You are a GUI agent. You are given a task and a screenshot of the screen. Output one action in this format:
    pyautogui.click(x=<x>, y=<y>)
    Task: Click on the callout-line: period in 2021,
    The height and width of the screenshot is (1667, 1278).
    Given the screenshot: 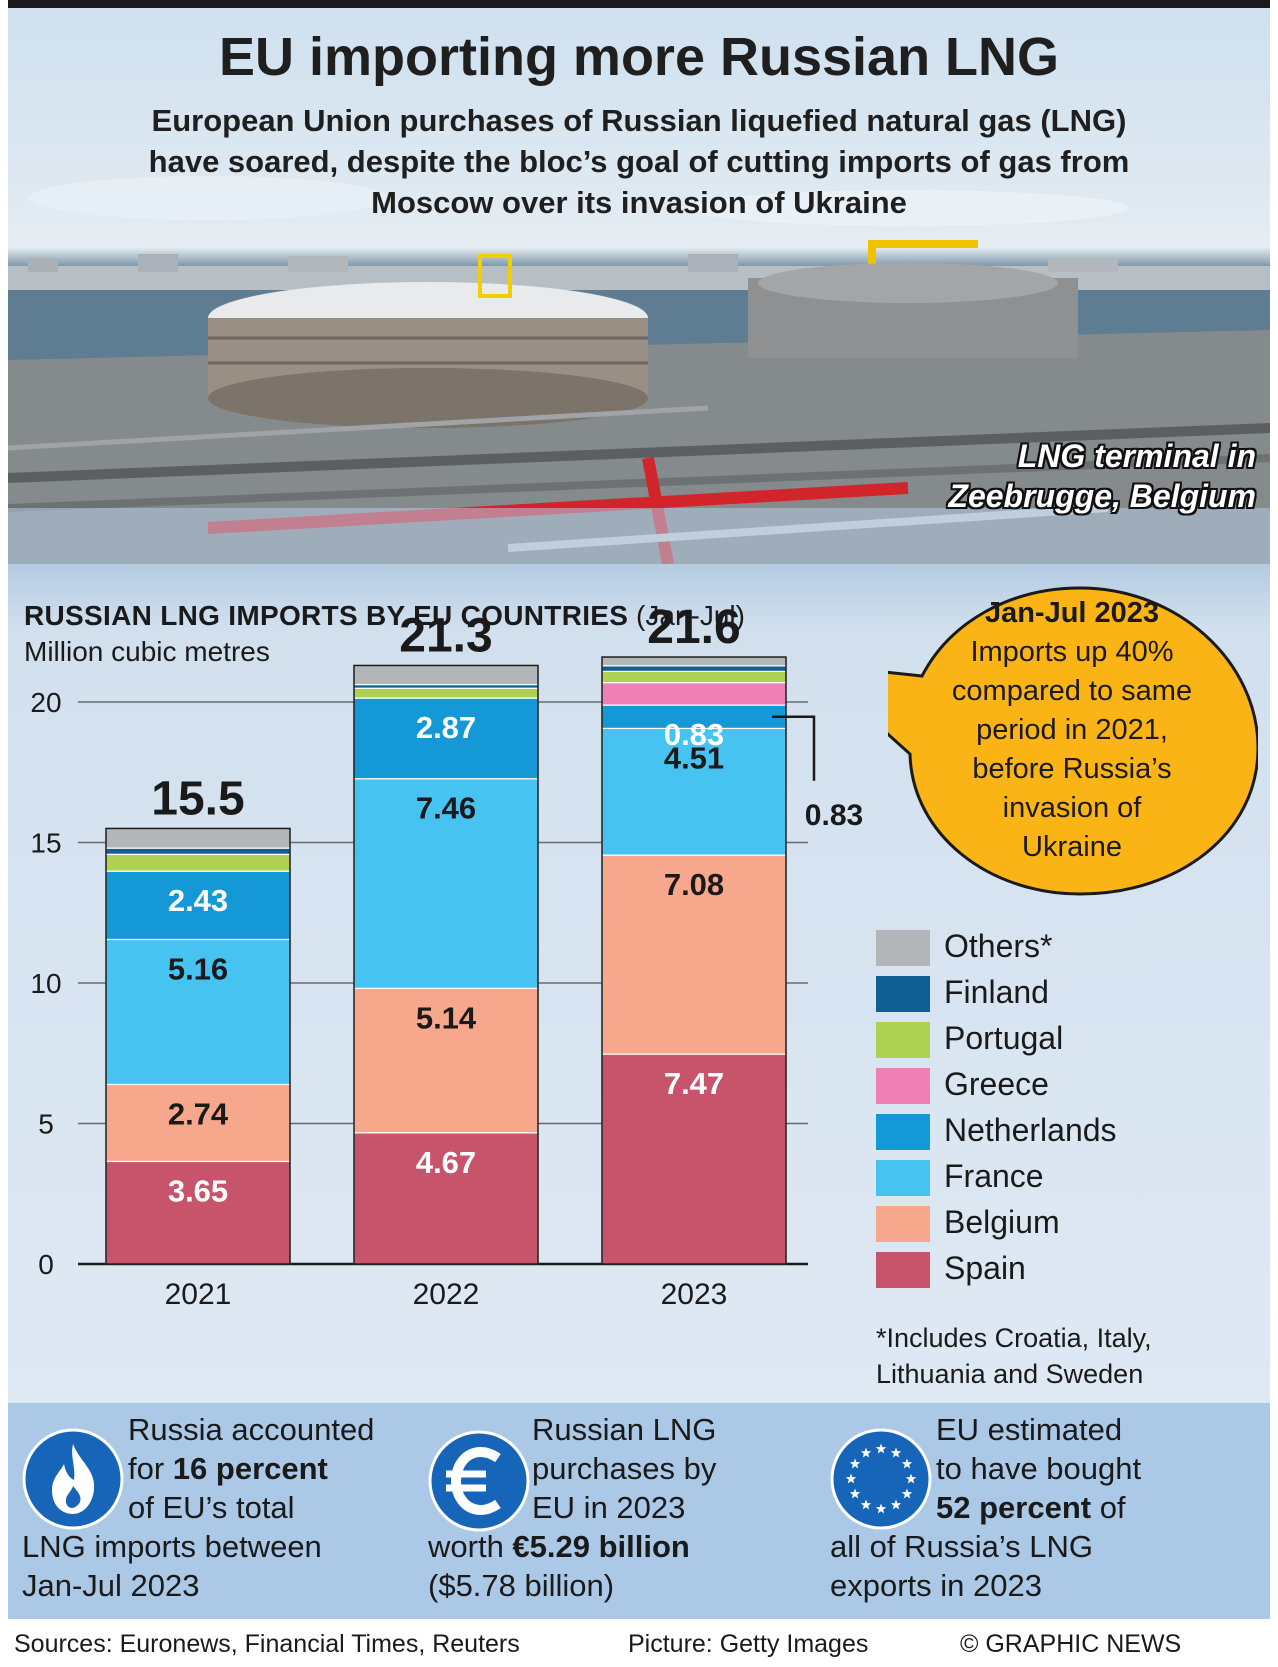 What is the action you would take?
    pyautogui.click(x=1072, y=730)
    